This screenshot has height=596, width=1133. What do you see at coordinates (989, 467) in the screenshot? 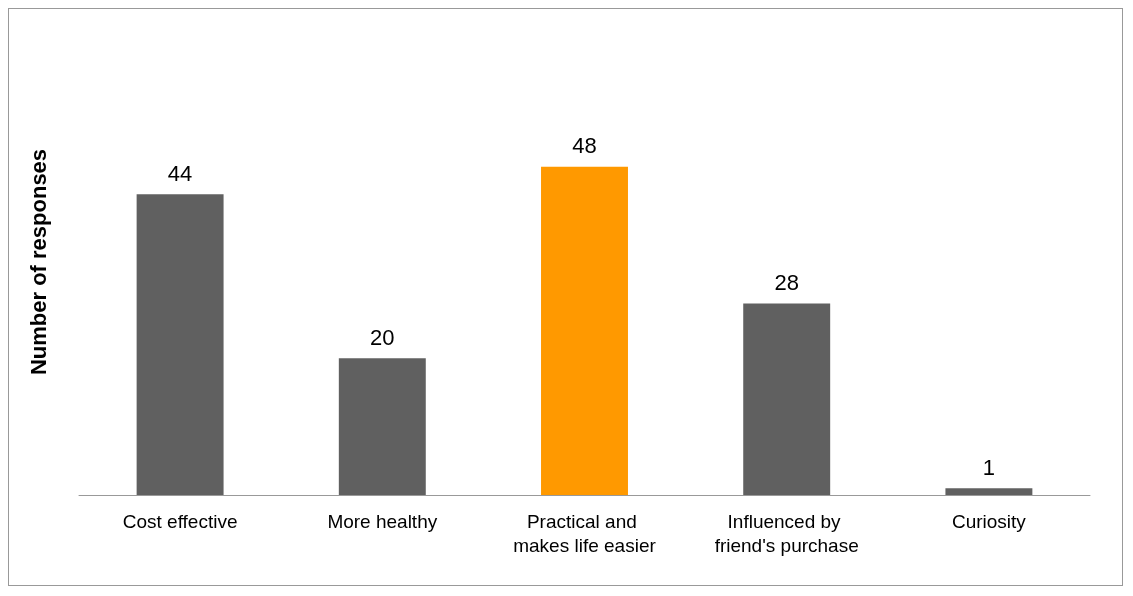
I see `data-label: 1` at bounding box center [989, 467].